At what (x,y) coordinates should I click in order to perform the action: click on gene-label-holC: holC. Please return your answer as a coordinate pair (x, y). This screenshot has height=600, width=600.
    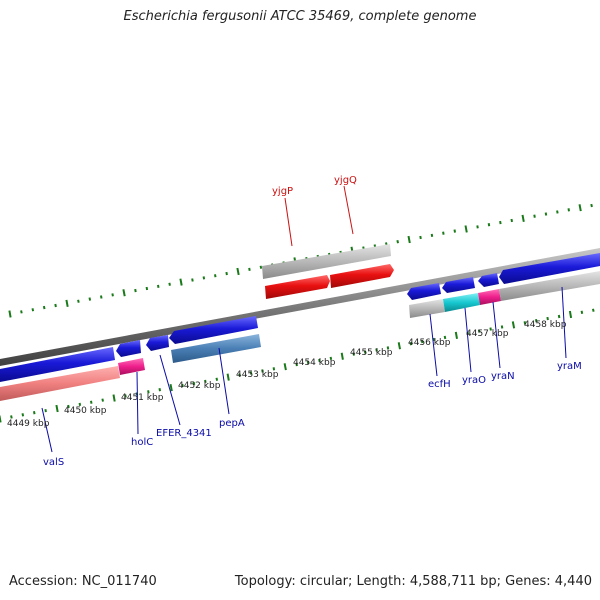
    Looking at the image, I should click on (142, 442).